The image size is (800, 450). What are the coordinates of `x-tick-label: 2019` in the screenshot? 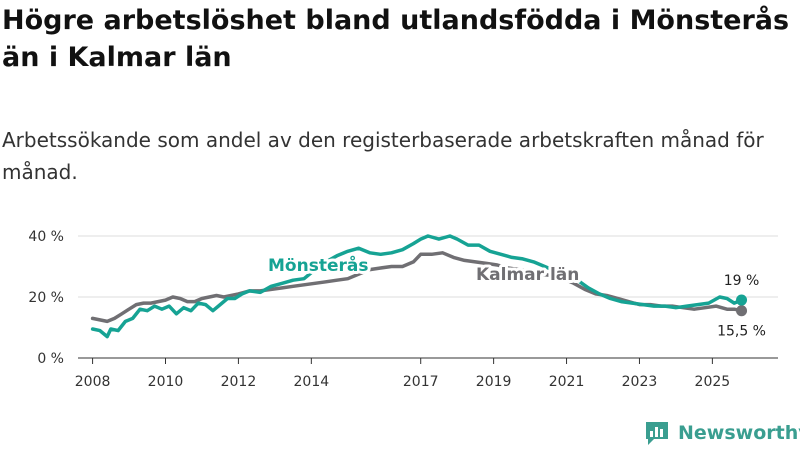 It's located at (494, 382).